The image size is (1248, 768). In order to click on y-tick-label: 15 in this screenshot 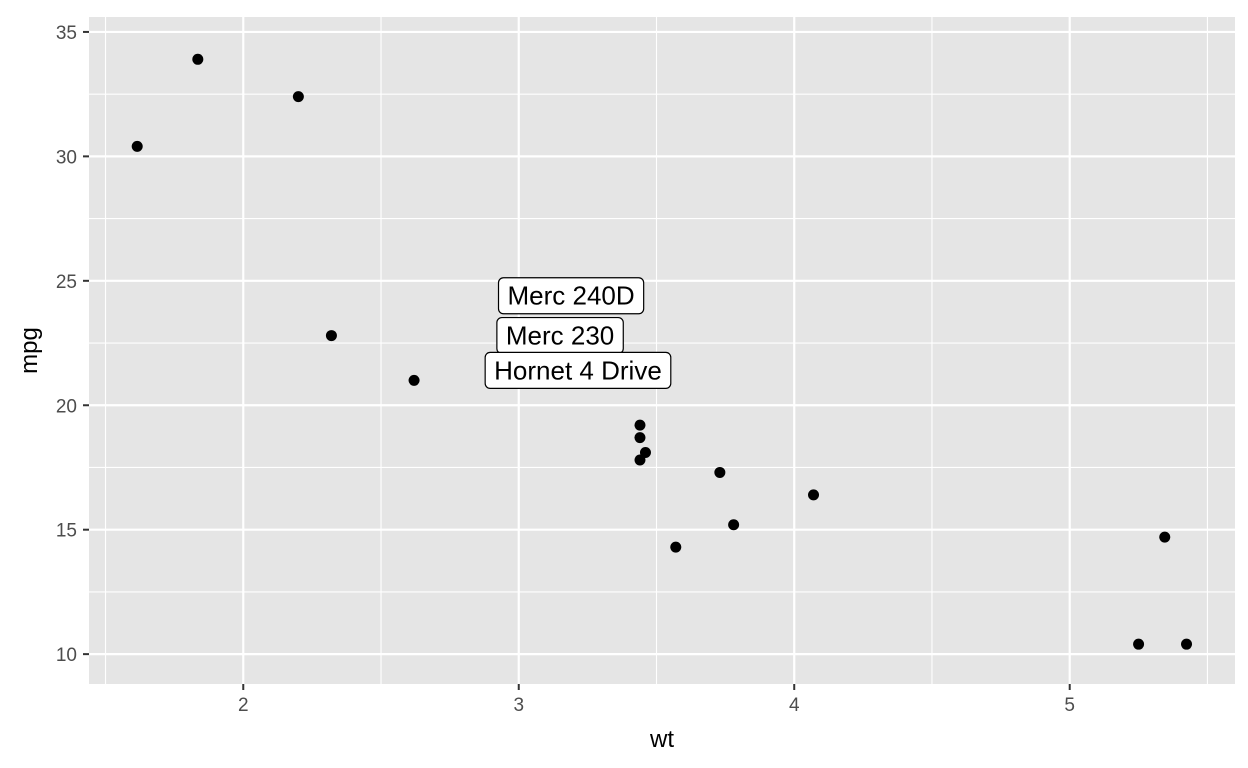, I will do `click(66, 531)`.